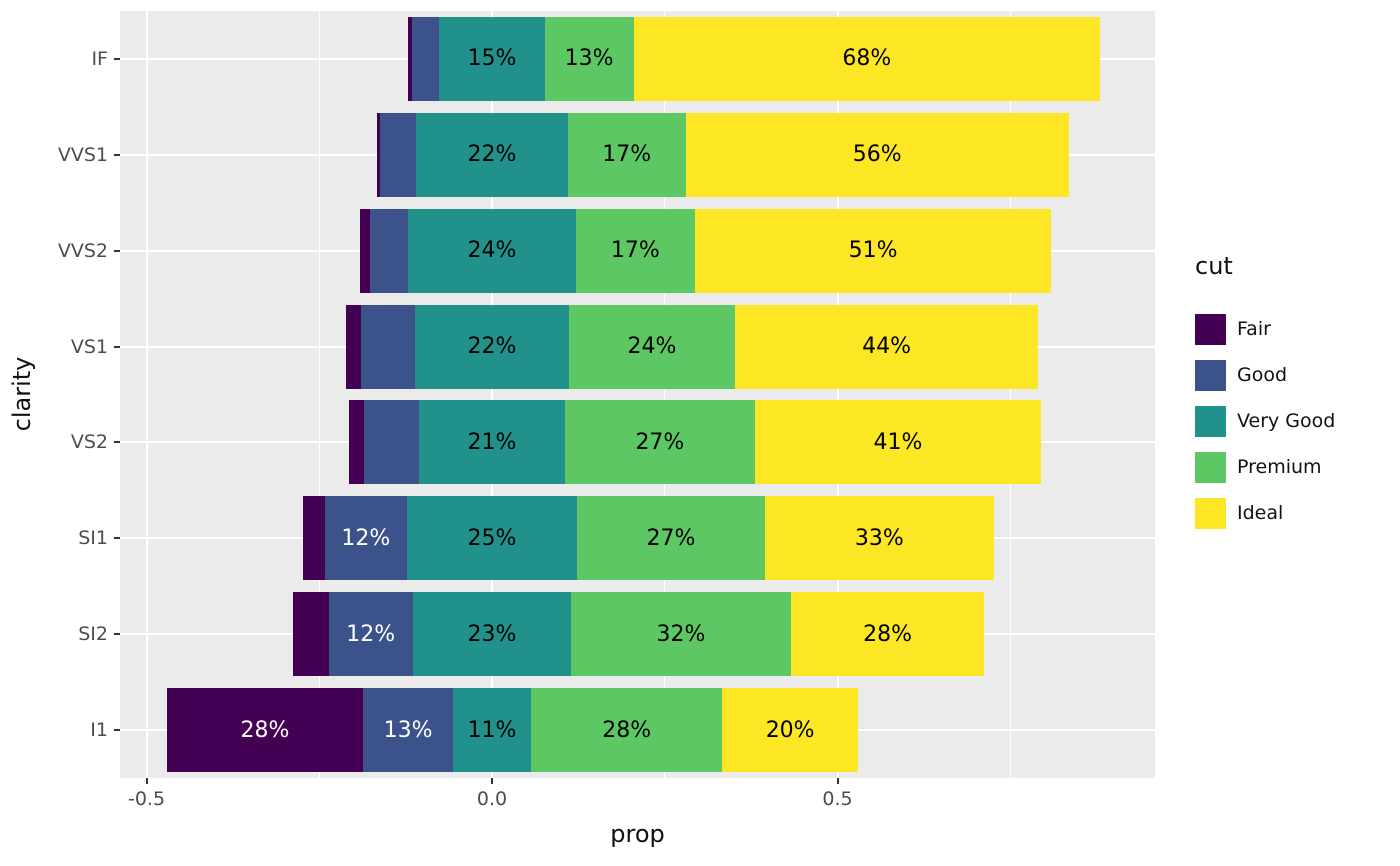 This screenshot has height=866, width=1400. What do you see at coordinates (146, 799) in the screenshot?
I see `x-tick-label: -0.5` at bounding box center [146, 799].